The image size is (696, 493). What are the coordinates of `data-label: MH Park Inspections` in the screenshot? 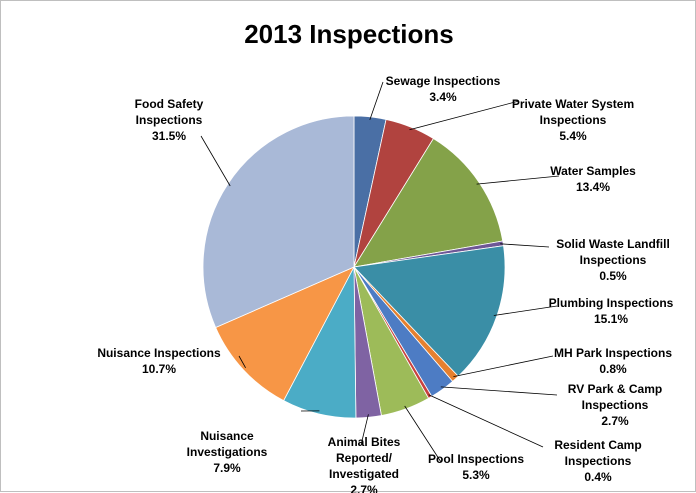 It's located at (613, 353).